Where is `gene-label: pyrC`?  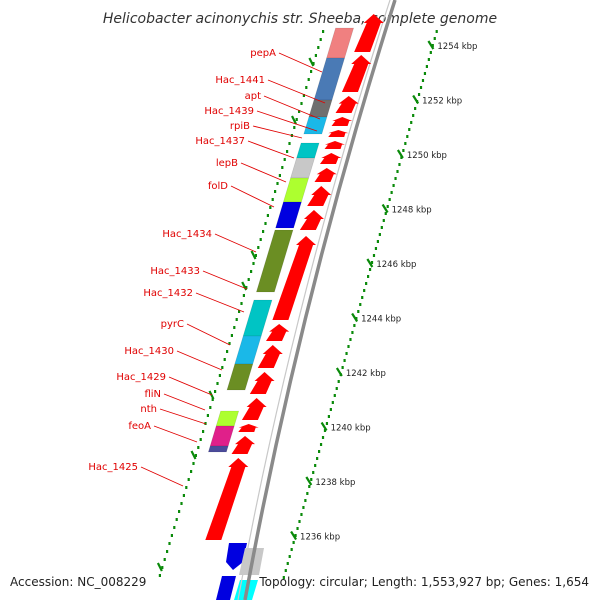 gene-label: pyrC is located at coordinates (172, 324).